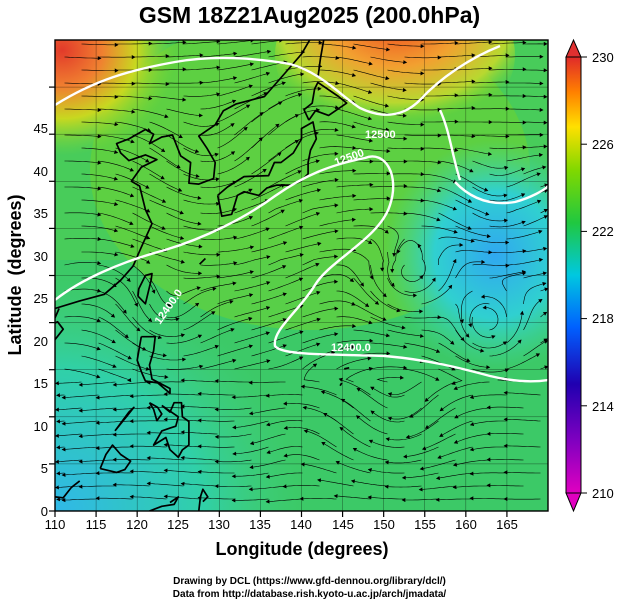  I want to click on colorbar-bar, so click(573, 275).